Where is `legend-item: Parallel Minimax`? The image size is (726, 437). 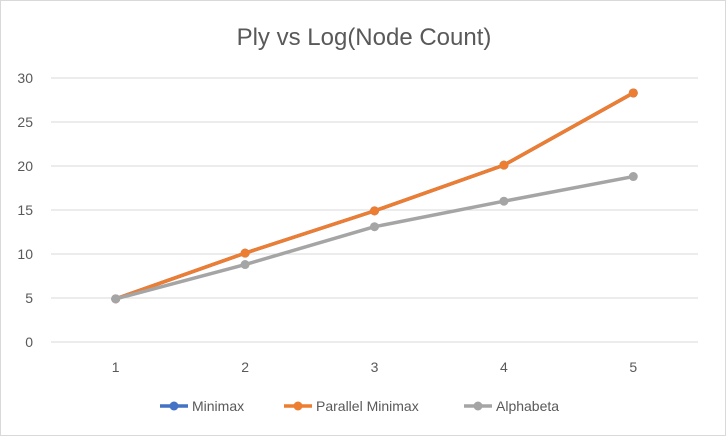
legend-item: Parallel Minimax is located at coordinates (351, 406).